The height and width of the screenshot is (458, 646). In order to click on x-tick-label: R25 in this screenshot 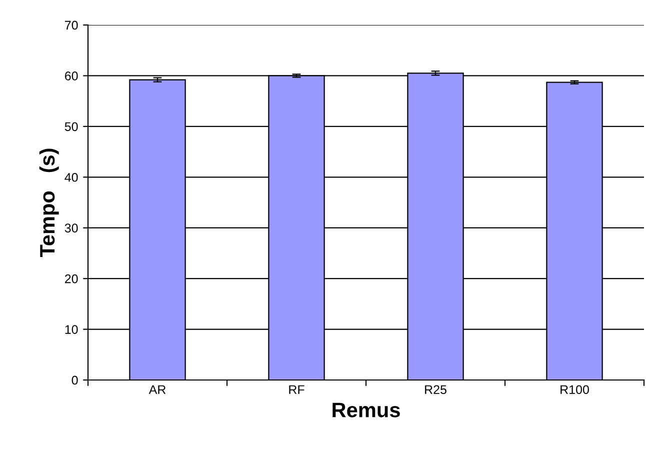, I will do `click(435, 389)`.